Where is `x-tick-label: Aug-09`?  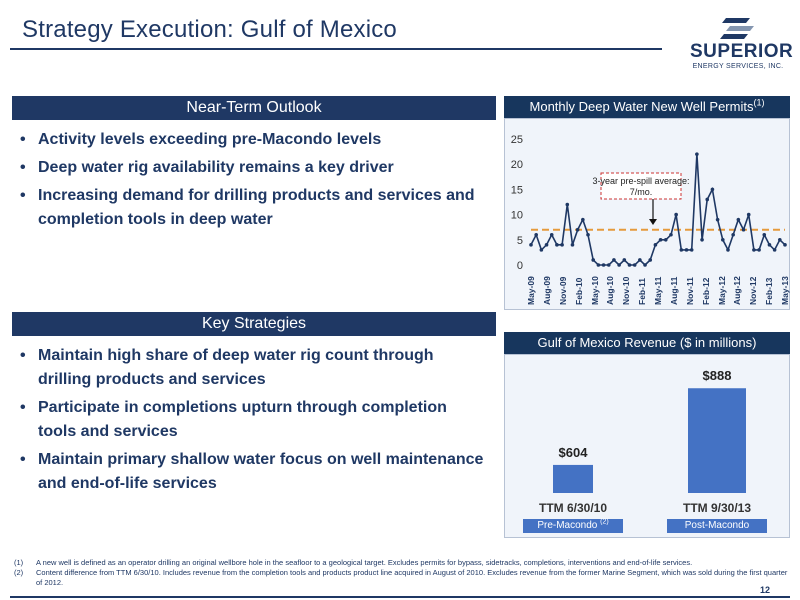 x-tick-label: Aug-09 is located at coordinates (546, 290).